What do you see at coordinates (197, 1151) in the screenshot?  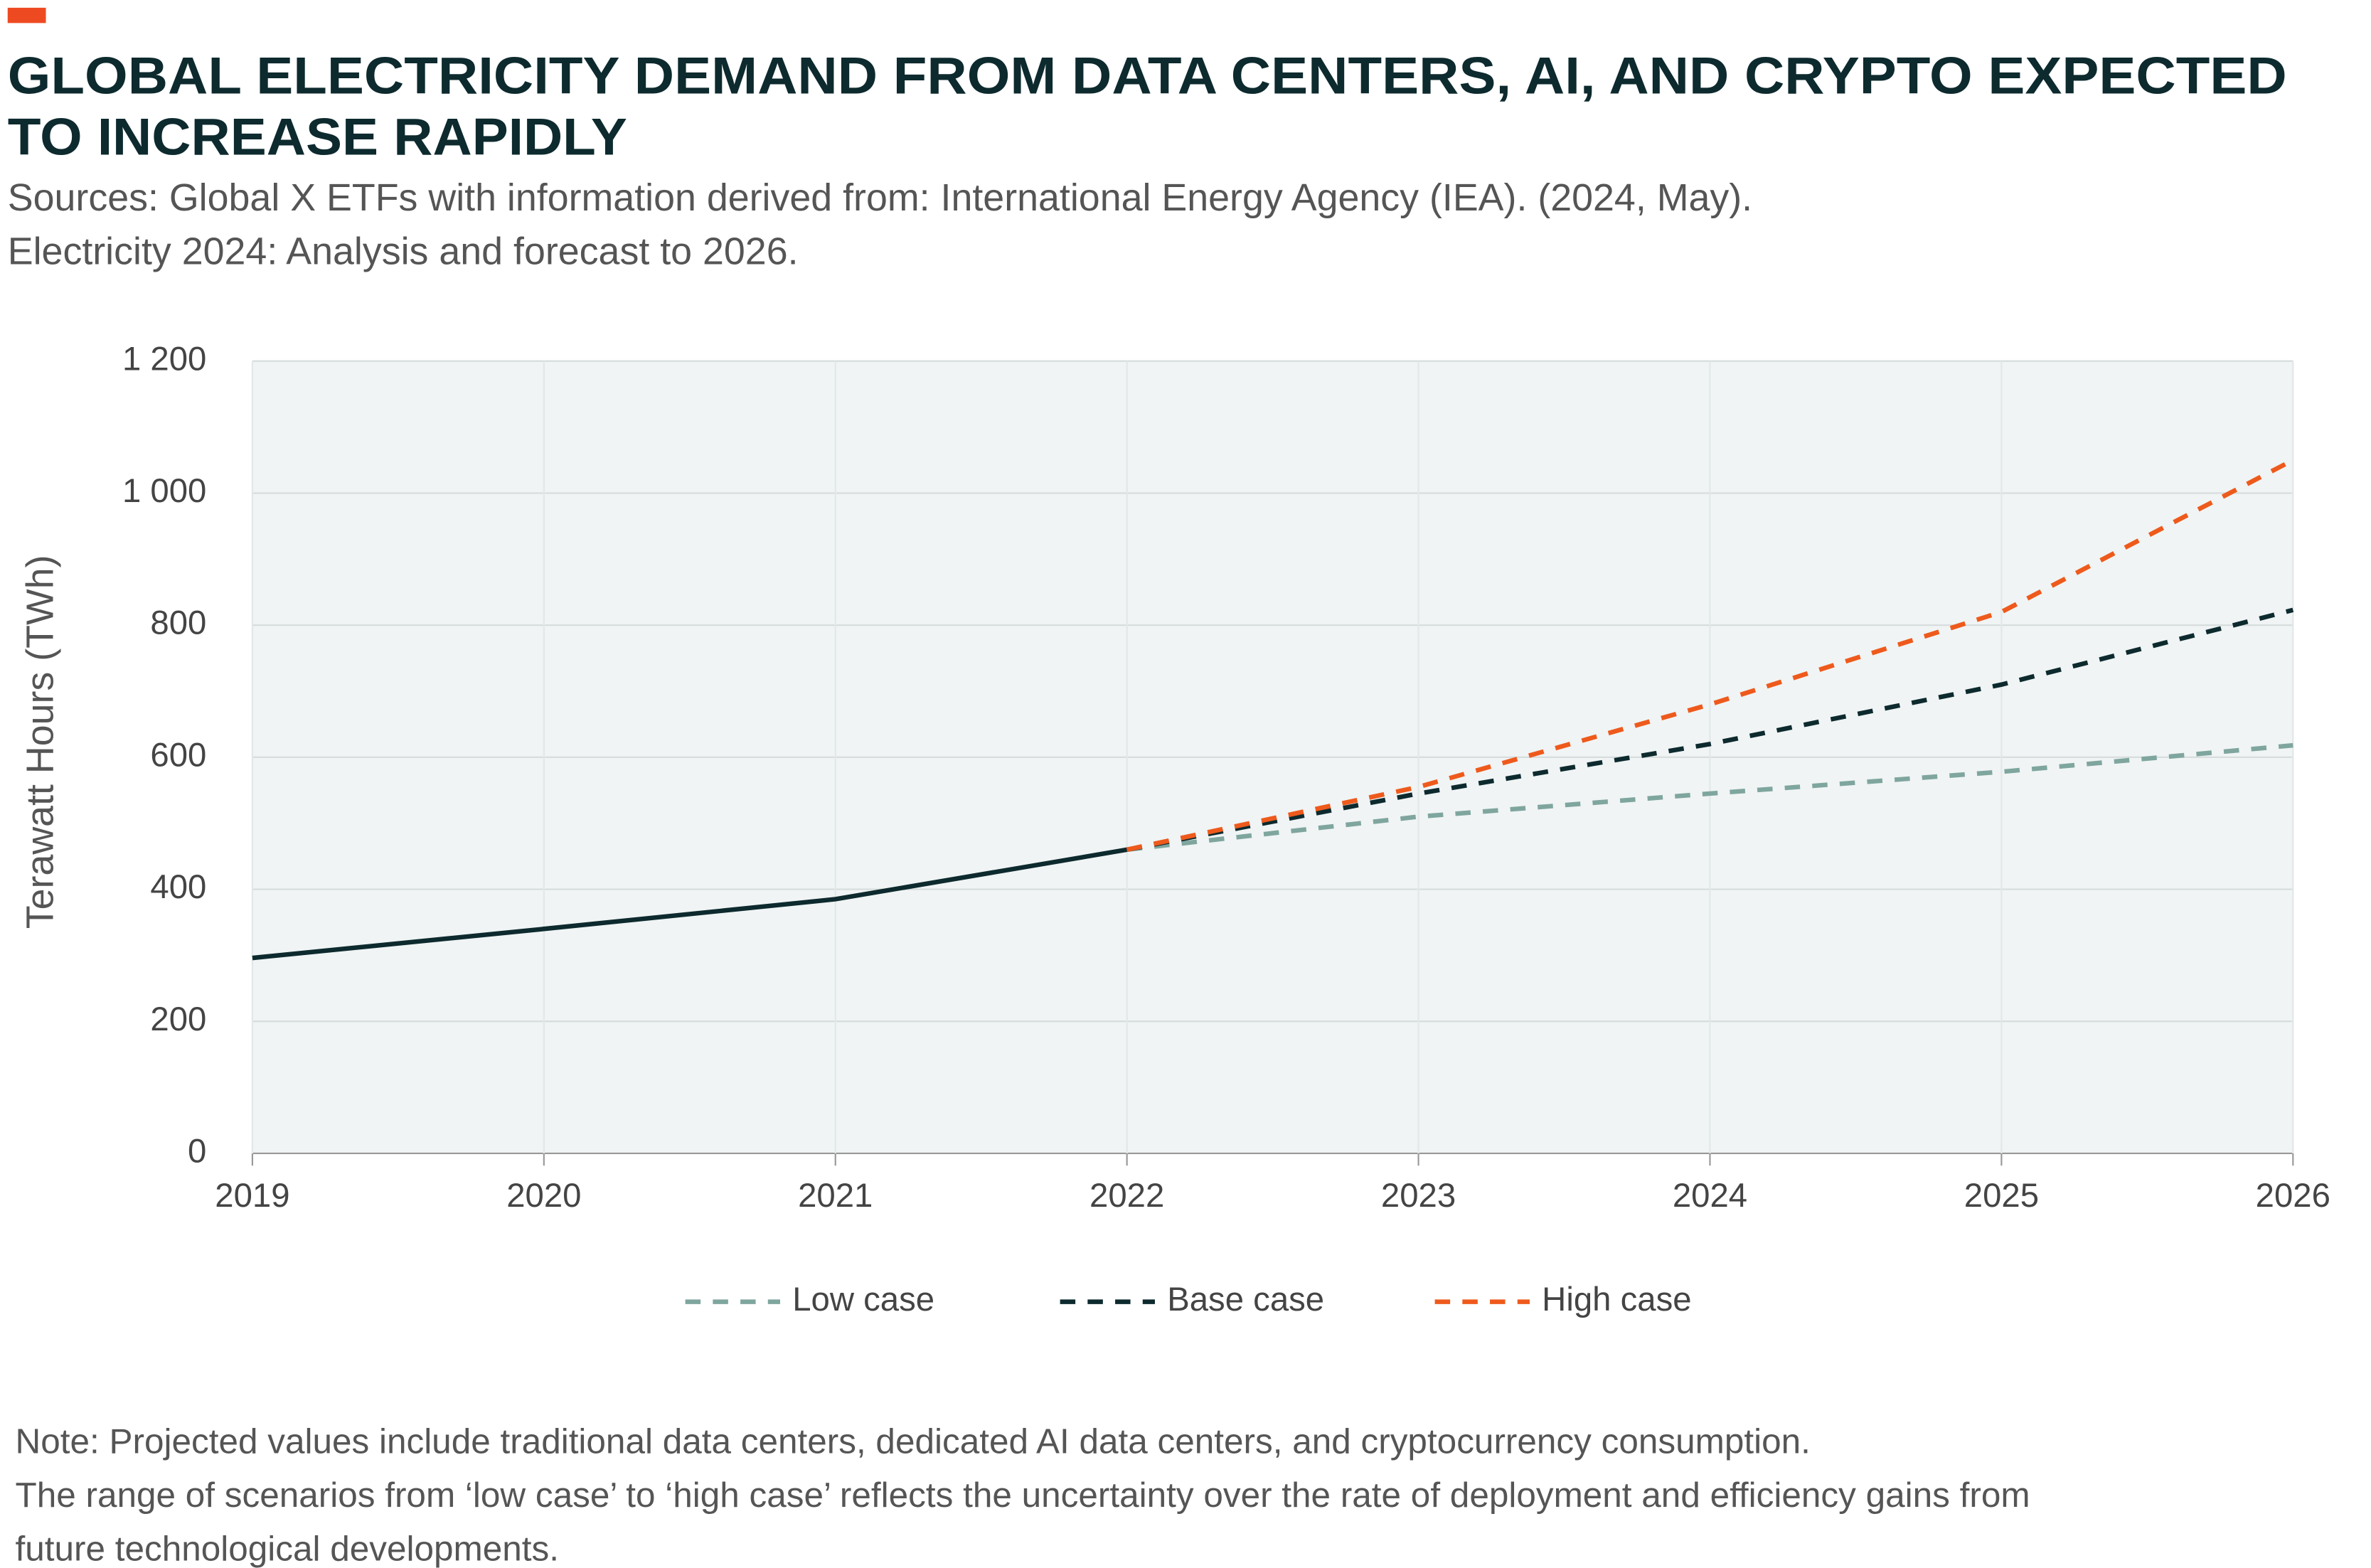 I see `y-tick-label: 0` at bounding box center [197, 1151].